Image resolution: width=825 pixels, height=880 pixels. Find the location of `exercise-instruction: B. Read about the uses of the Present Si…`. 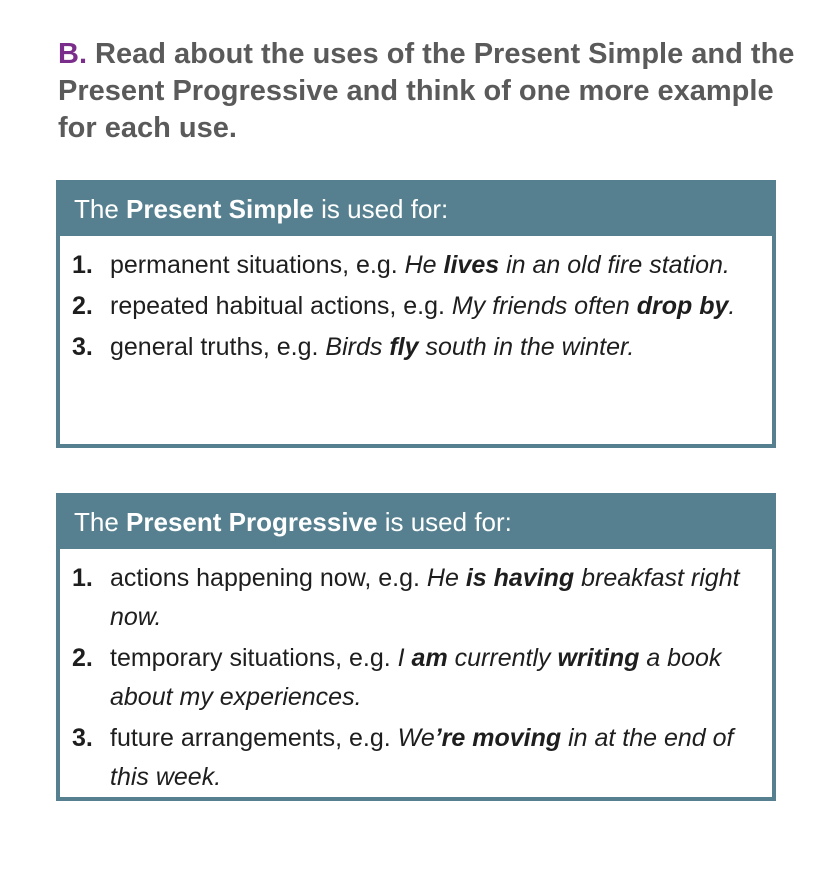

exercise-instruction: B. Read about the uses of the Present Si… is located at coordinates (428, 91).